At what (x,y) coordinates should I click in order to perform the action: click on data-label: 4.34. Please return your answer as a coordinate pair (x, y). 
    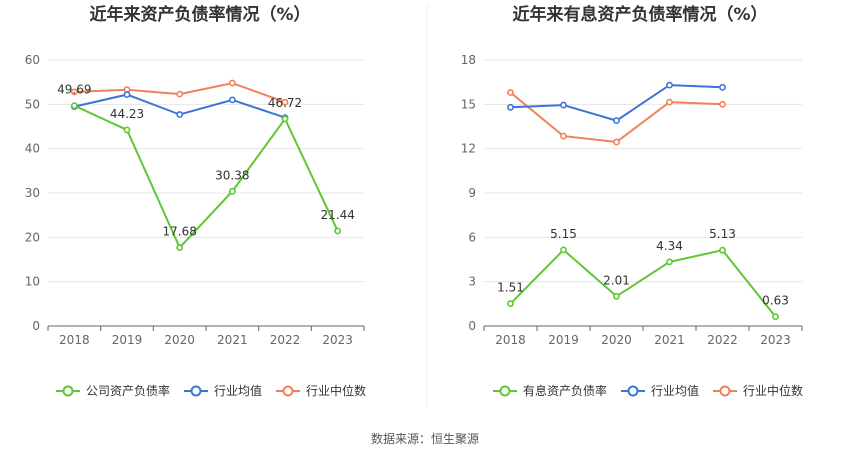
    Looking at the image, I should click on (669, 246).